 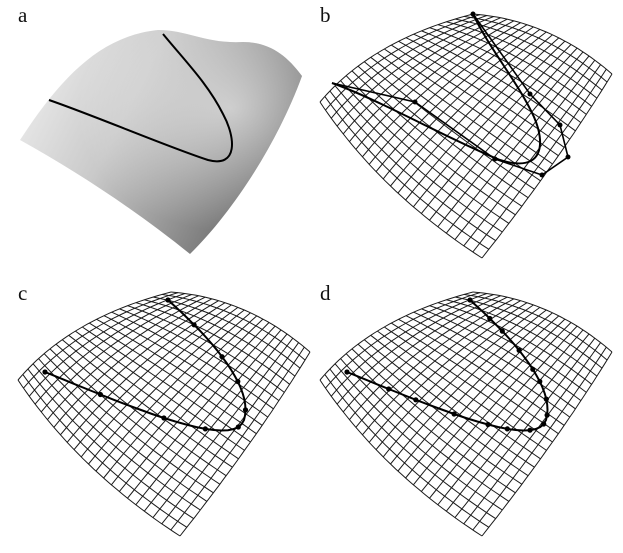 I want to click on panel-label-a: a, so click(x=23, y=15).